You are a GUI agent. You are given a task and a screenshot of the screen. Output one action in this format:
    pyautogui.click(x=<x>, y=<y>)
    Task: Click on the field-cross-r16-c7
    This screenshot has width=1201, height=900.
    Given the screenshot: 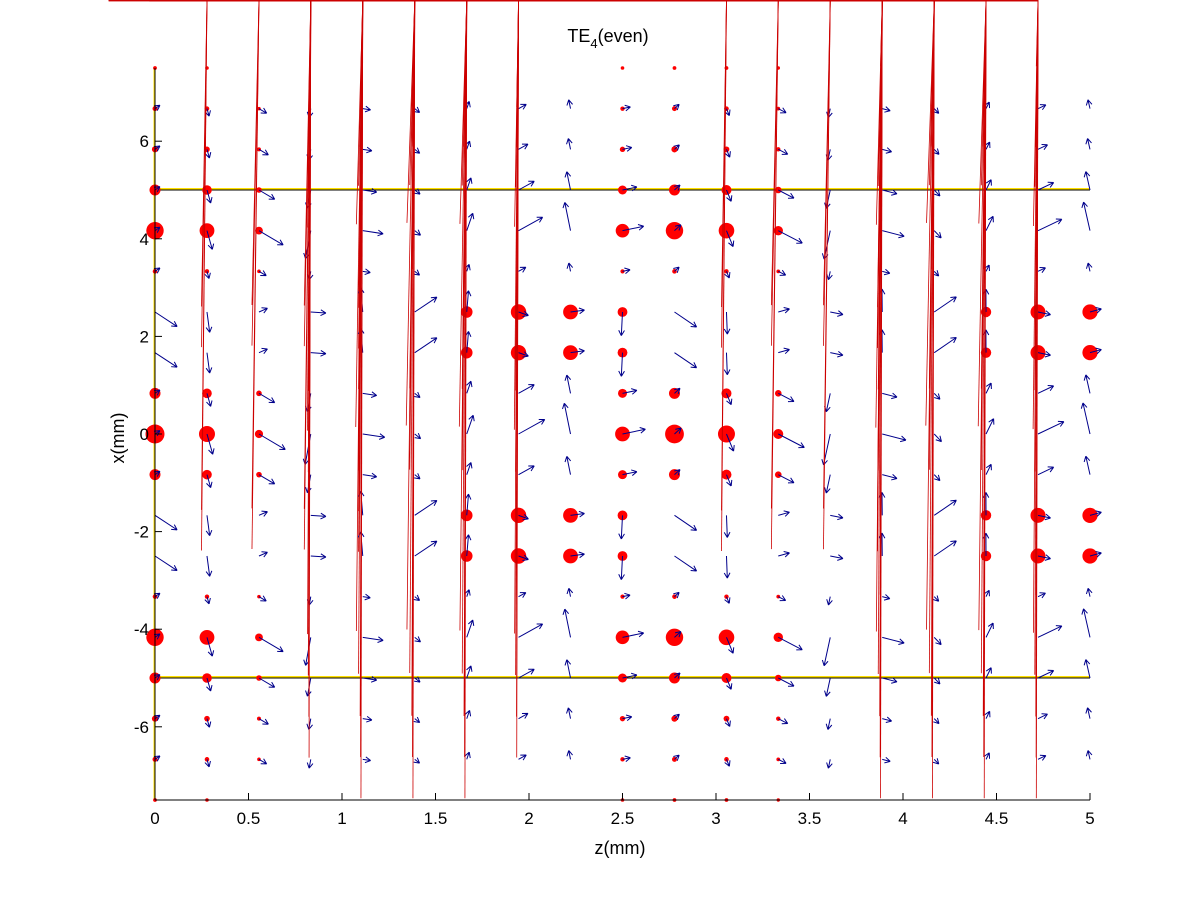 What is the action you would take?
    pyautogui.click(x=618, y=359)
    